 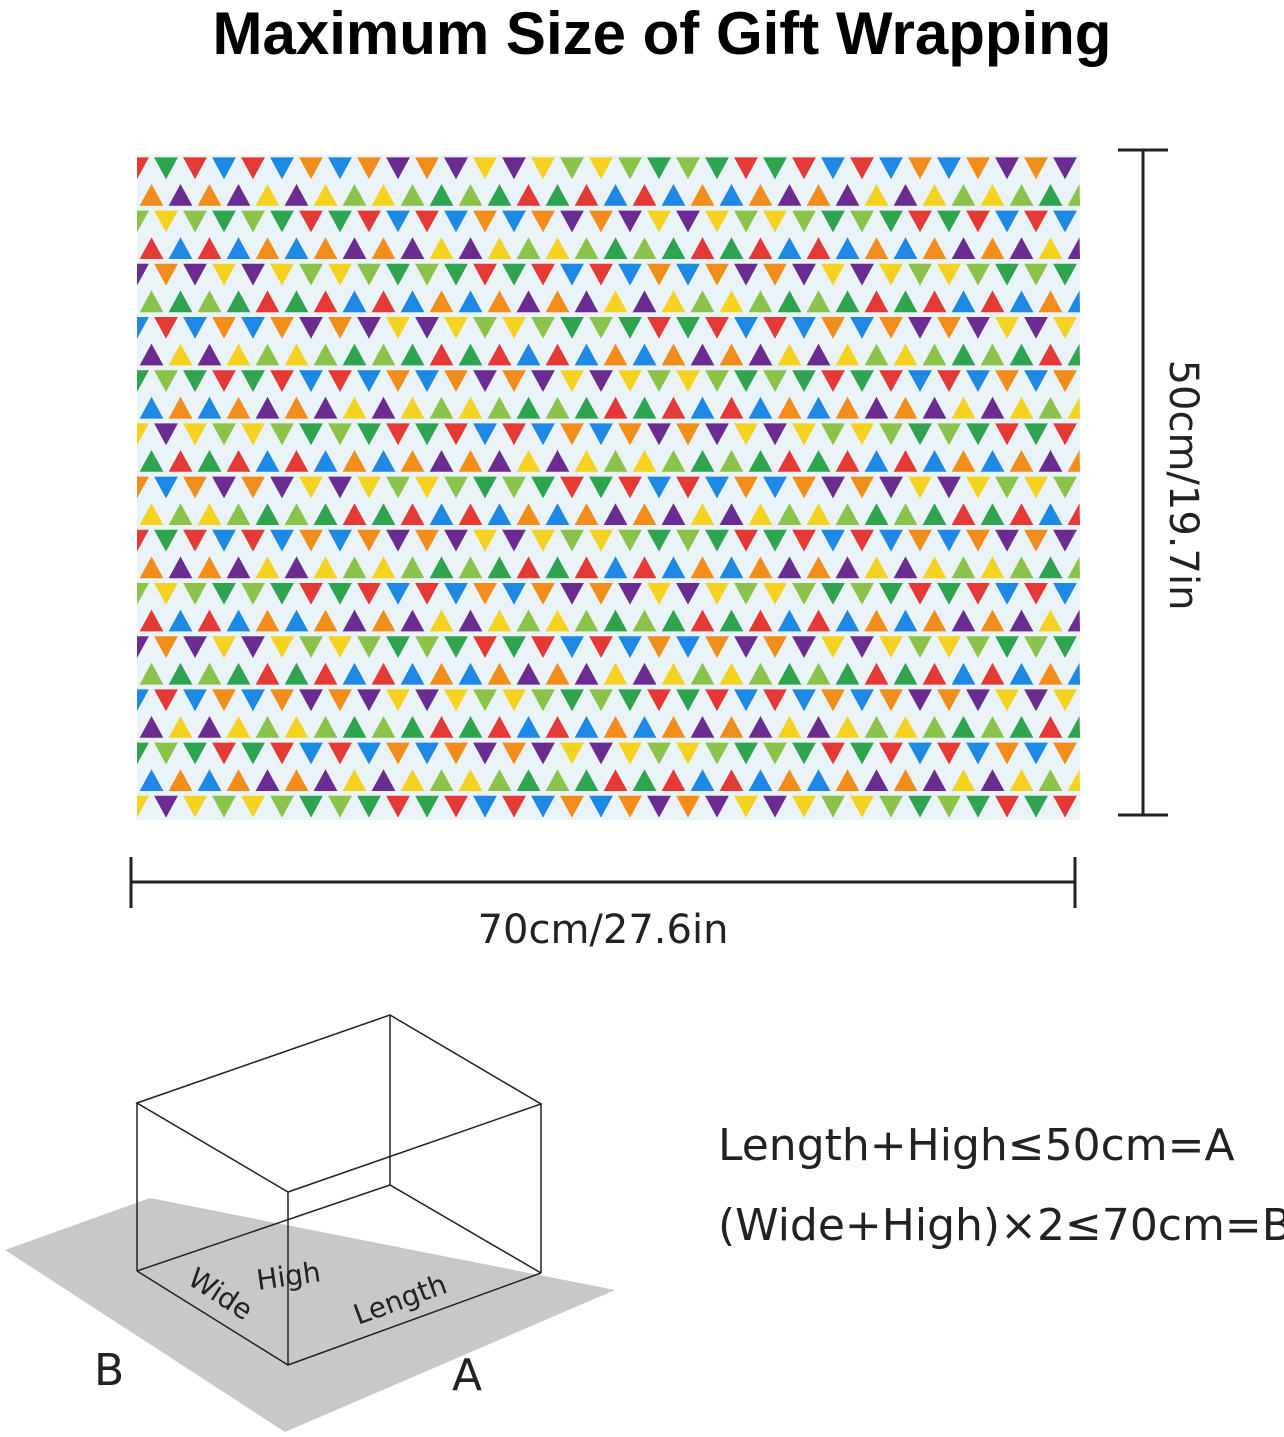 I want to click on height-dimension, so click(x=1143, y=482).